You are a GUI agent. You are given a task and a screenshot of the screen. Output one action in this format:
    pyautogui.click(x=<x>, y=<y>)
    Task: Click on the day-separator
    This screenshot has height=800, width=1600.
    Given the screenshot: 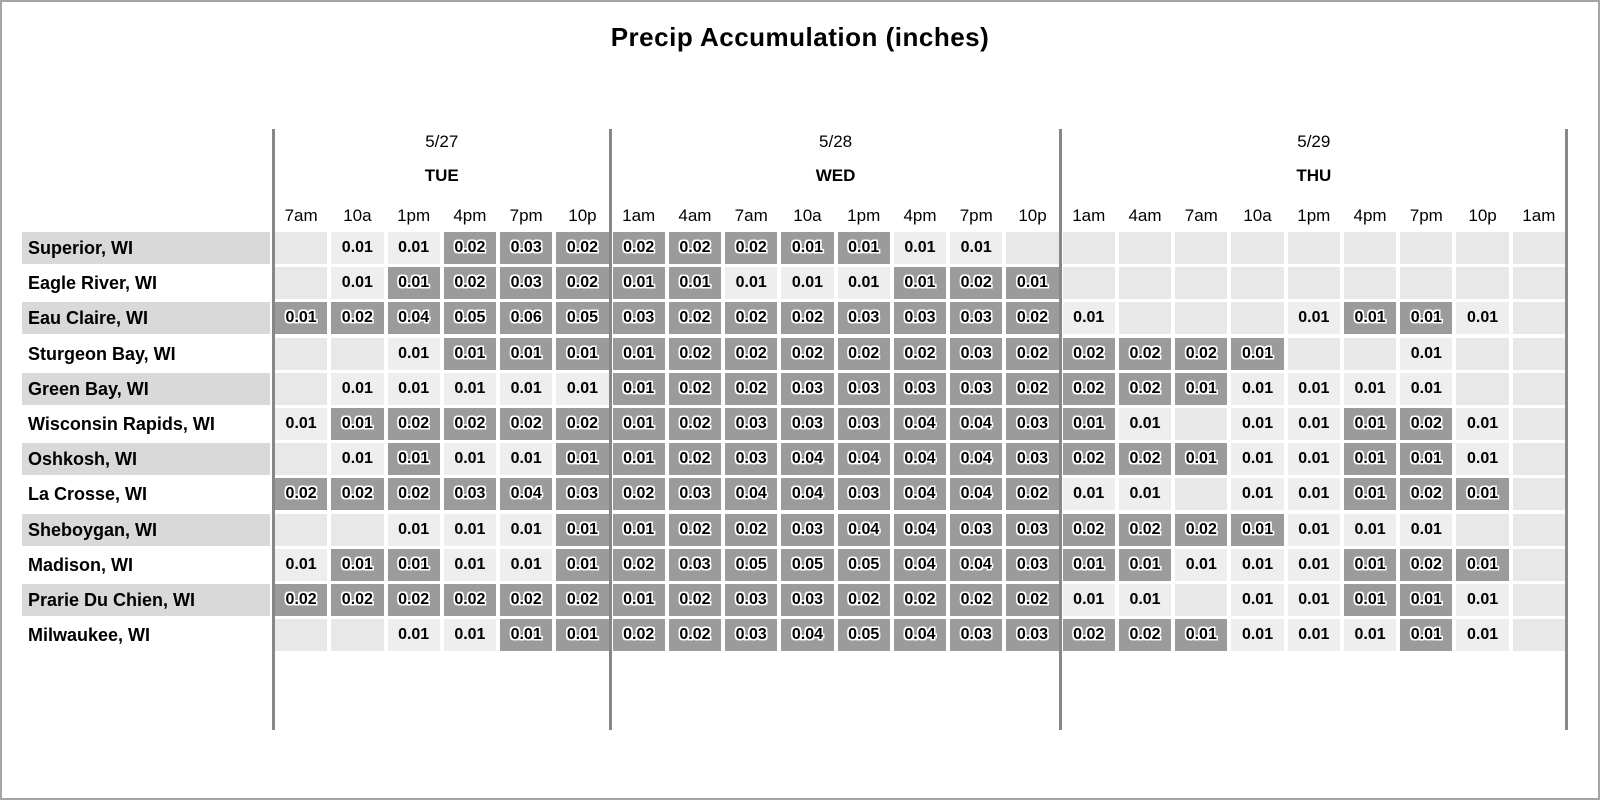 What is the action you would take?
    pyautogui.click(x=1061, y=429)
    